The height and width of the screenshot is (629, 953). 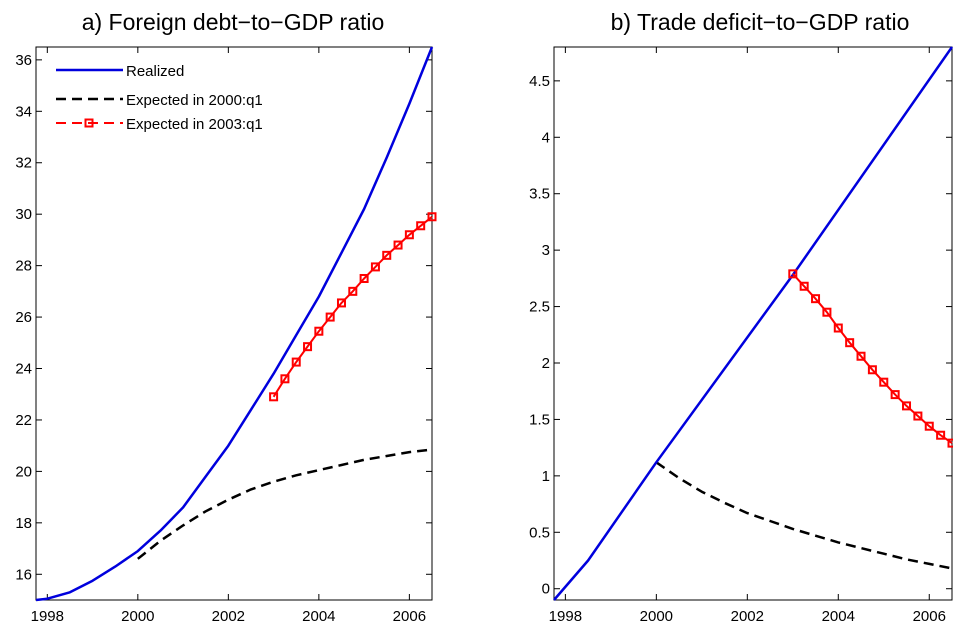 I want to click on y-tick-label: 36, so click(x=23, y=60).